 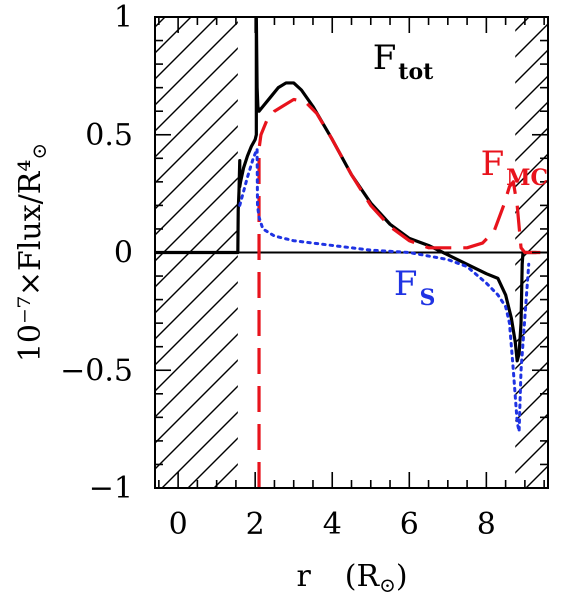 I want to click on sun-symbol: ⊙, so click(x=387, y=585).